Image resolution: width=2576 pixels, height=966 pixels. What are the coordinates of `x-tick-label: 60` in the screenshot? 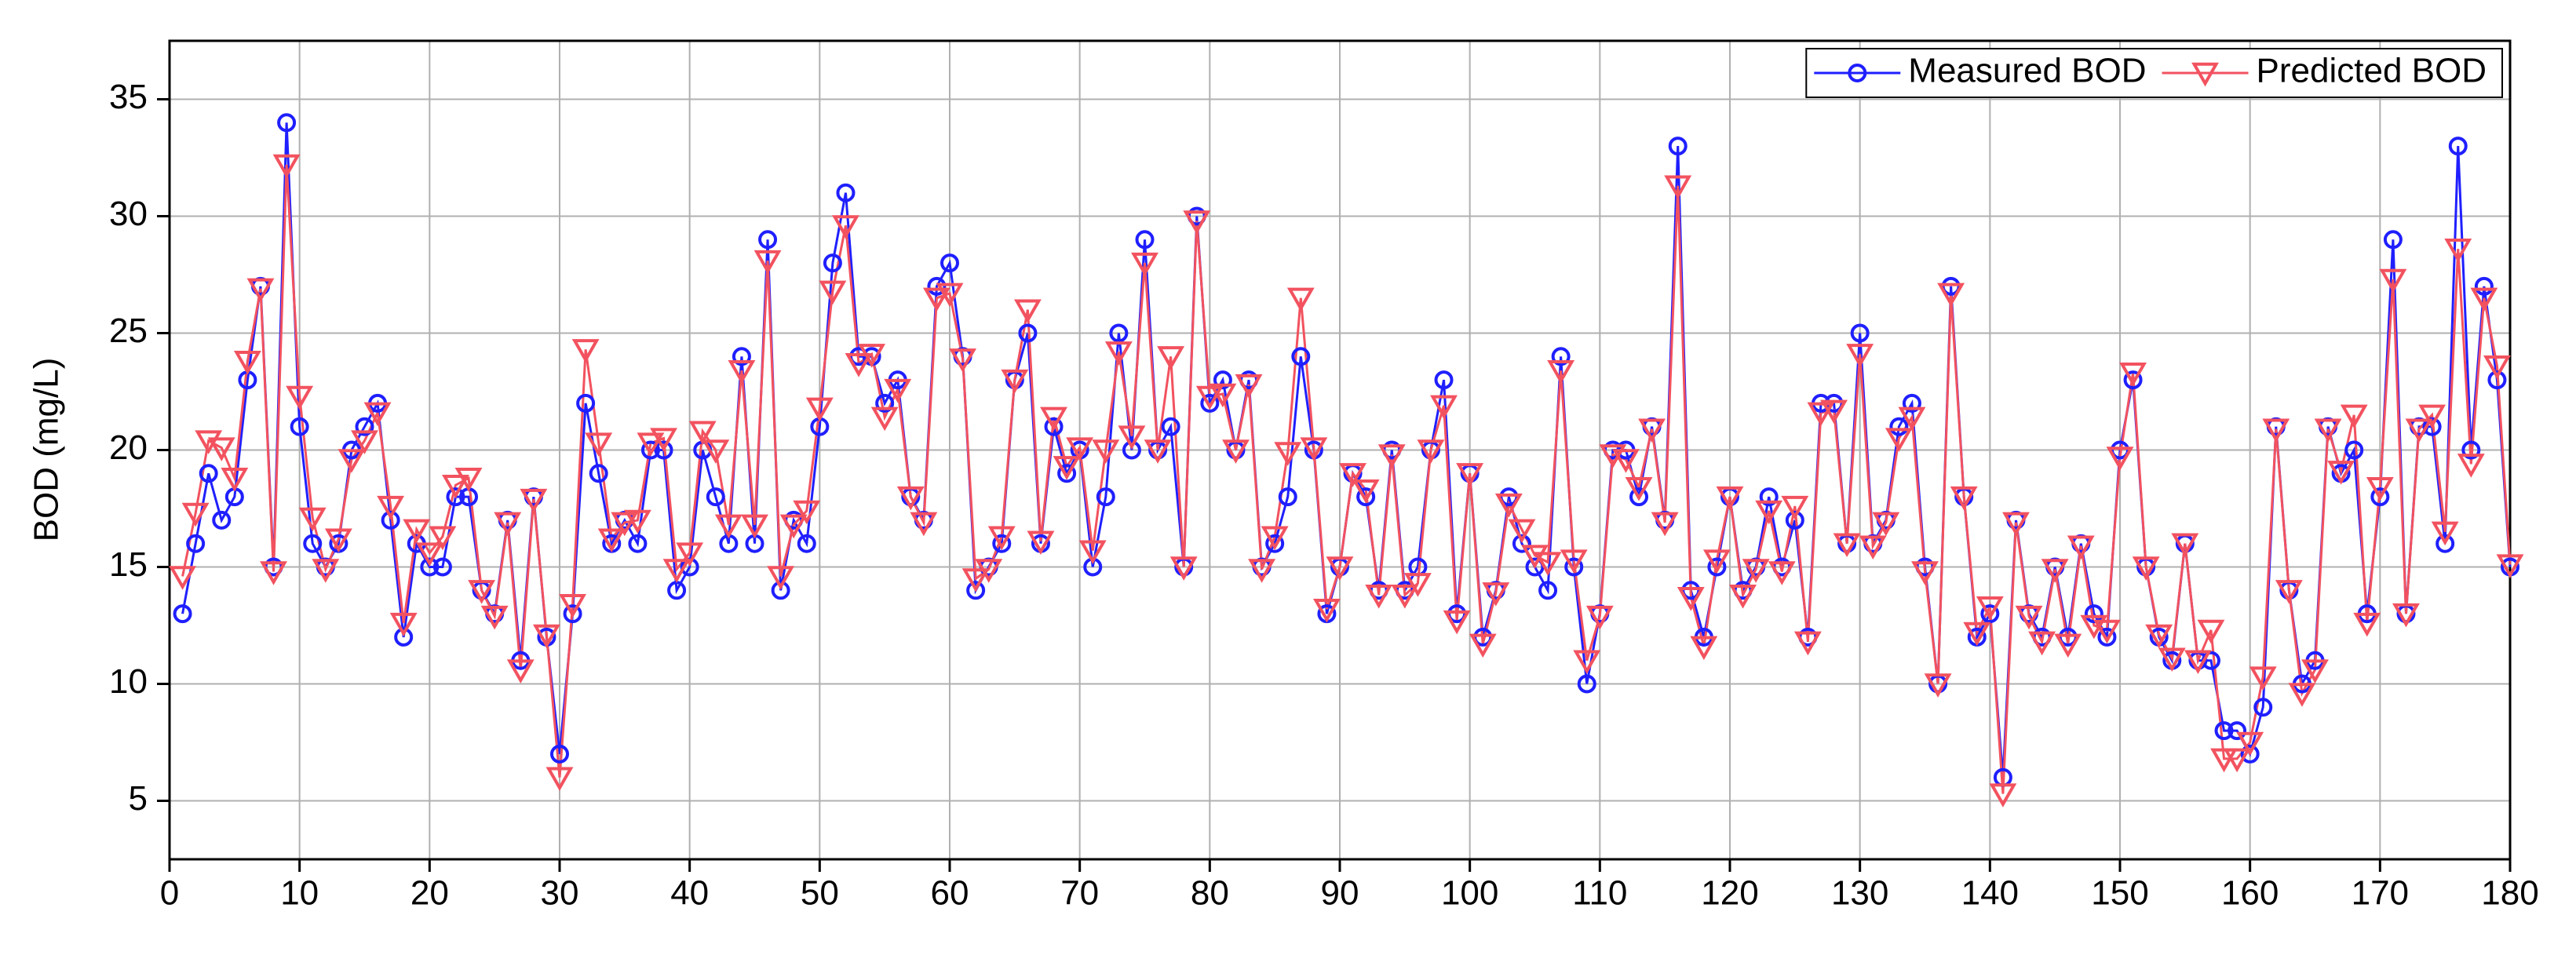 It's located at (950, 894).